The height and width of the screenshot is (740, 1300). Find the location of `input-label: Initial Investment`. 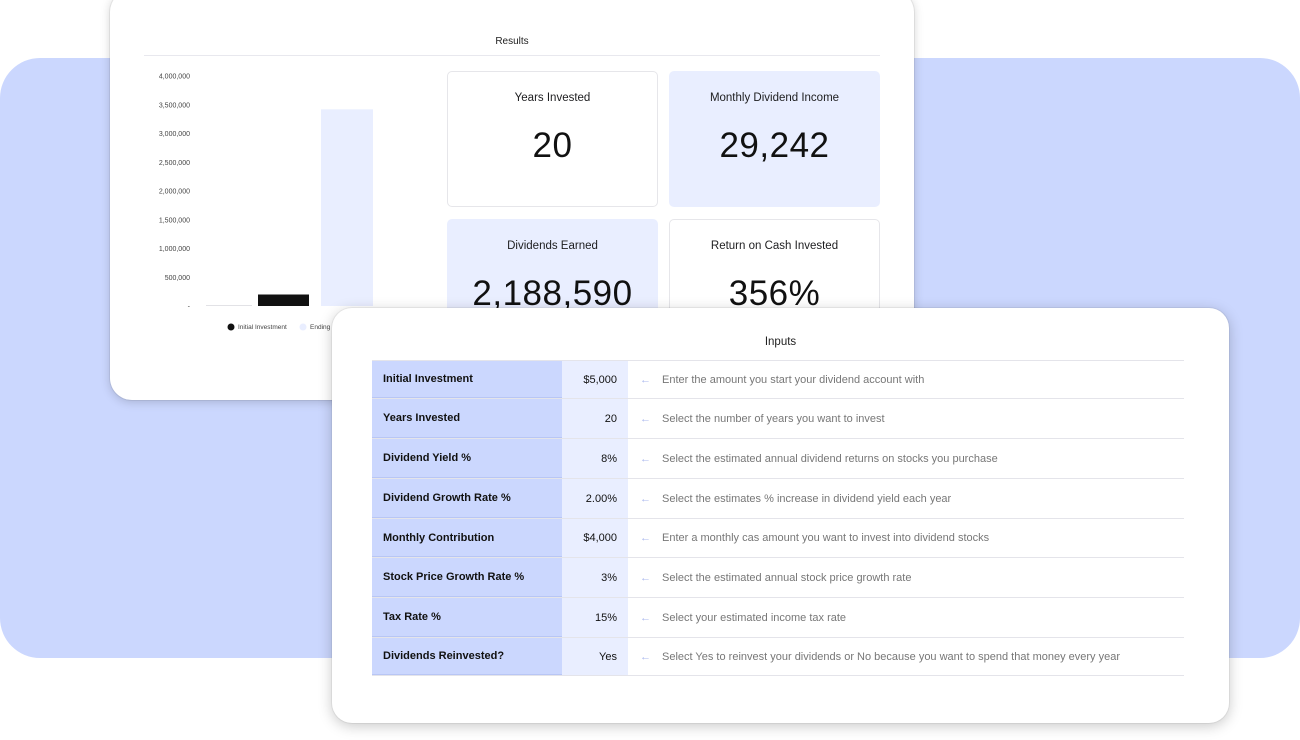

input-label: Initial Investment is located at coordinates (467, 379).